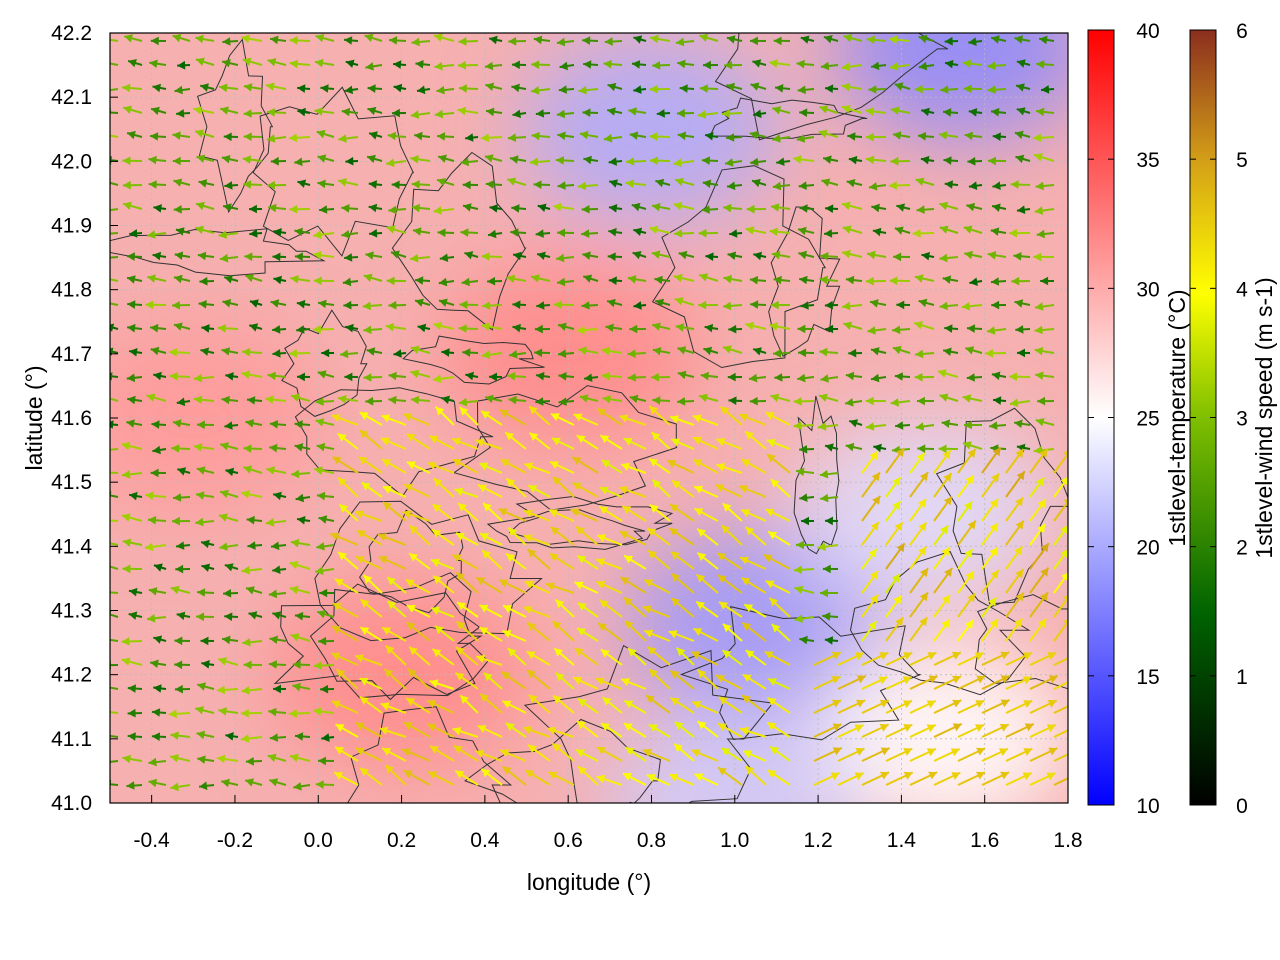 The width and height of the screenshot is (1280, 960). What do you see at coordinates (152, 840) in the screenshot?
I see `x-tick-label: -0.4` at bounding box center [152, 840].